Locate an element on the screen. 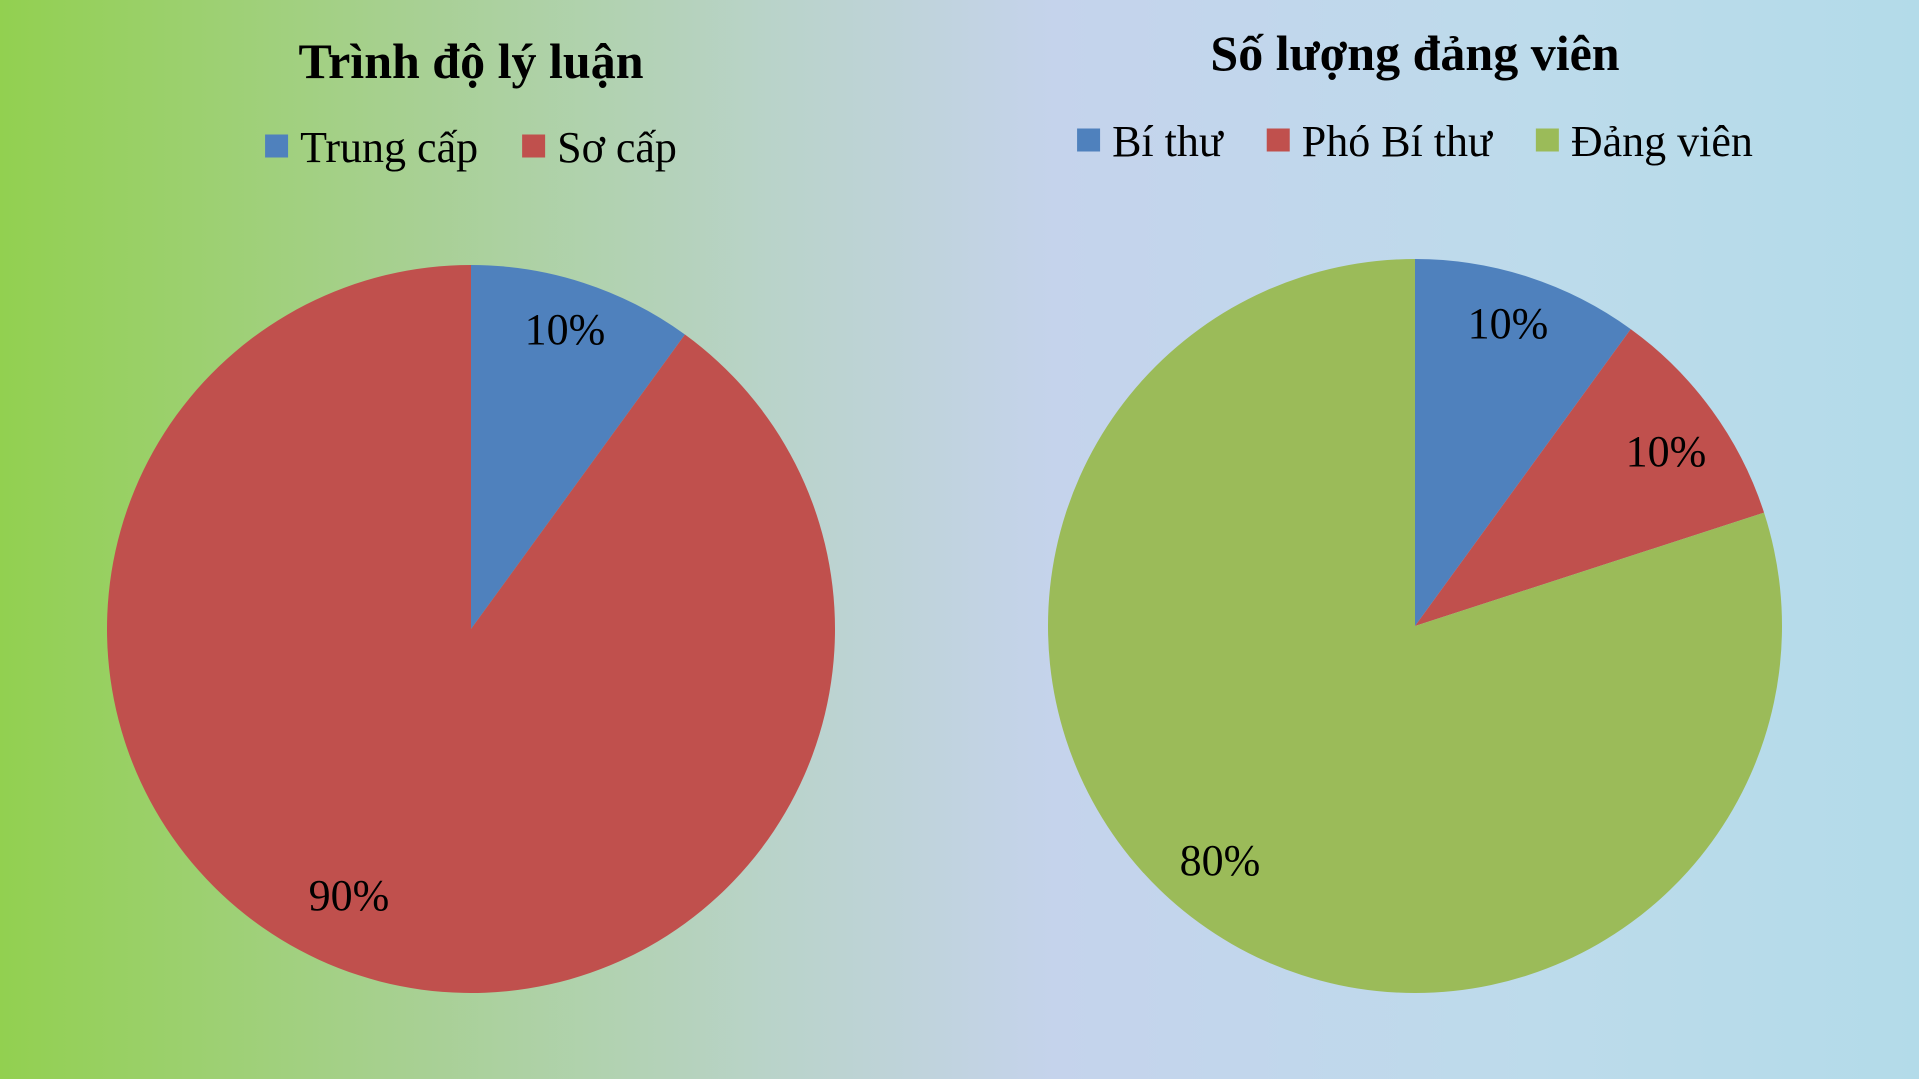  legend-item: Sơ cấp is located at coordinates (599, 147).